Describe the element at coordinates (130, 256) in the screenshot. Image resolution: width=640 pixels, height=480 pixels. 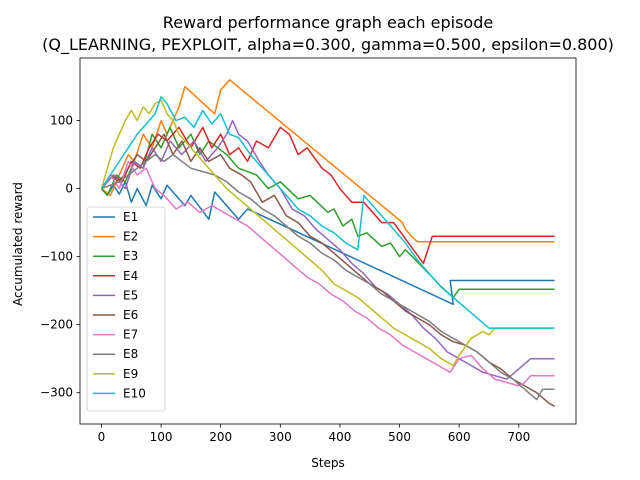
I see `legend-label-e3: E3` at that location.